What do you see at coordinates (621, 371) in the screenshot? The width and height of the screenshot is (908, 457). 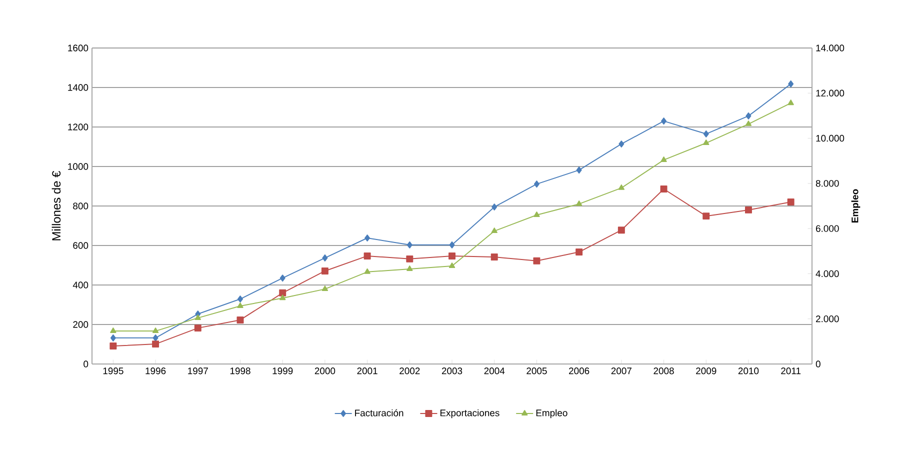 I see `x-tick-label: 2007` at bounding box center [621, 371].